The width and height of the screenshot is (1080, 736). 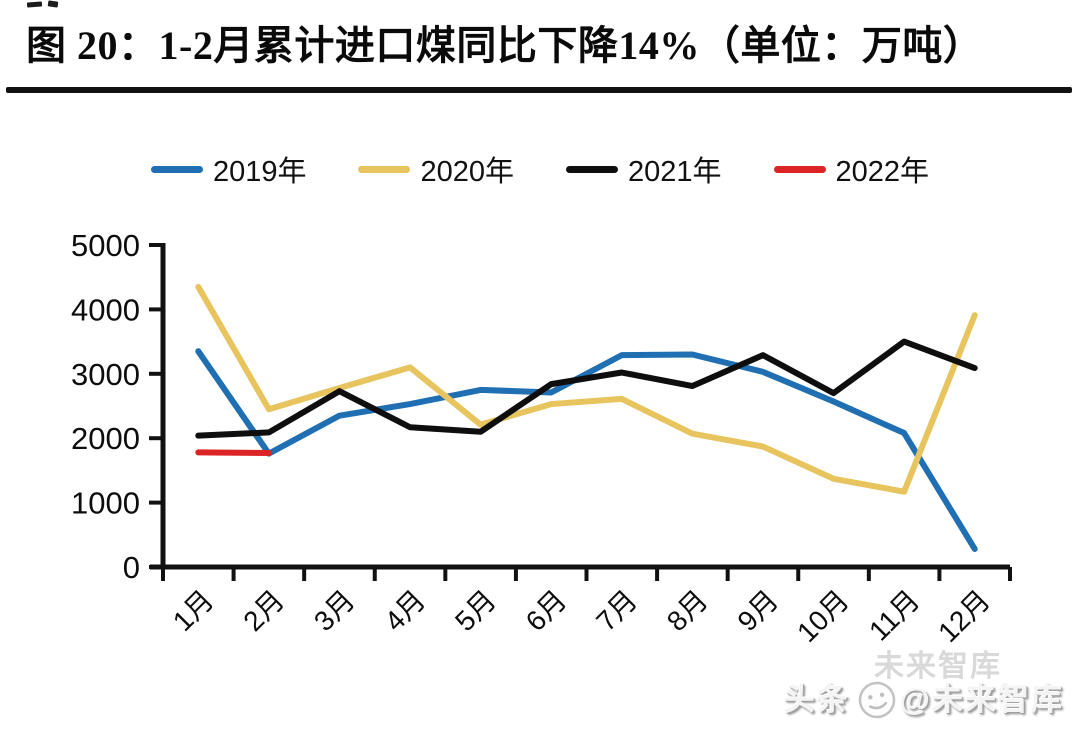 I want to click on legend-item-2022年: 2022年, so click(x=851, y=169).